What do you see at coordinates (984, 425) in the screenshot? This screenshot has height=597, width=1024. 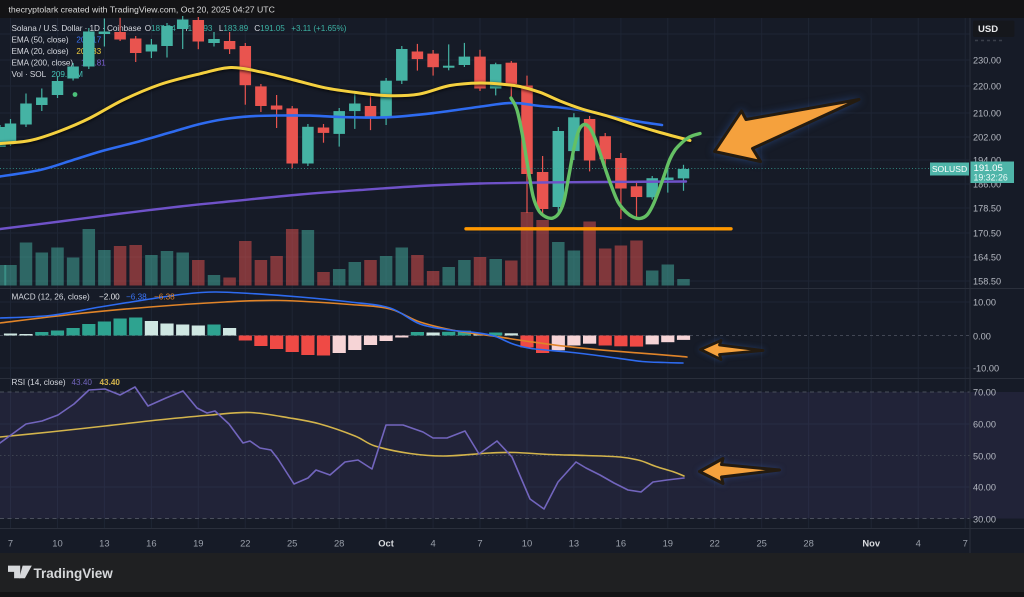 I see `svg-text: 60.00` at bounding box center [984, 425].